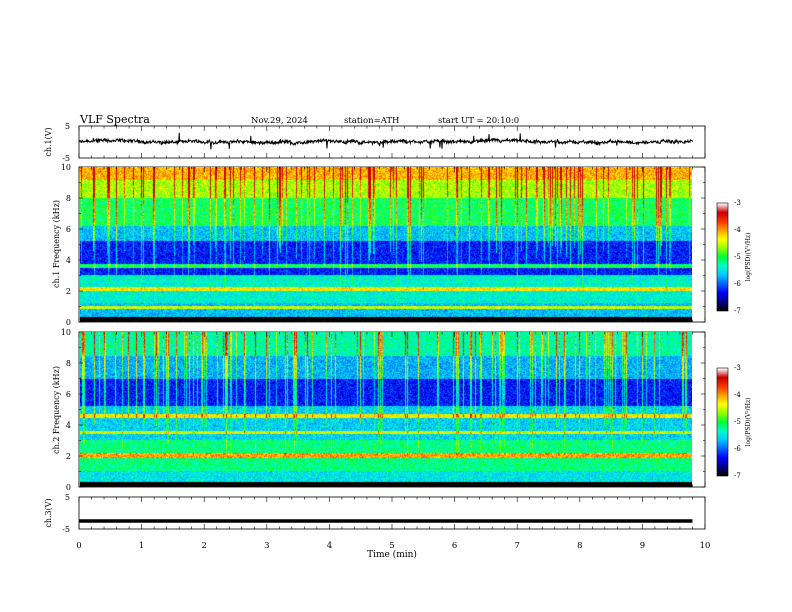 The image size is (792, 612). I want to click on ch1-voltage-trace, so click(385, 141).